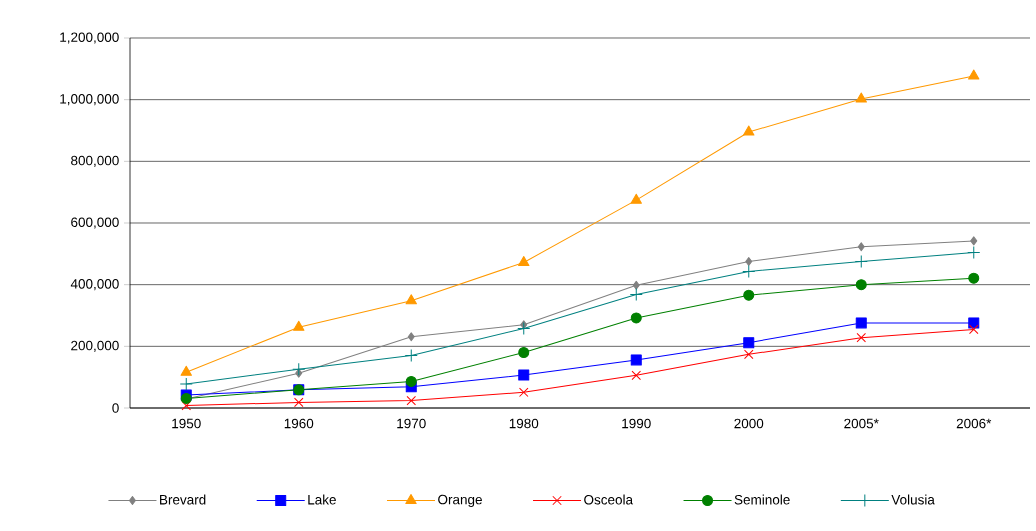 The height and width of the screenshot is (531, 1036). What do you see at coordinates (115, 408) in the screenshot?
I see `y-tick-label: 0` at bounding box center [115, 408].